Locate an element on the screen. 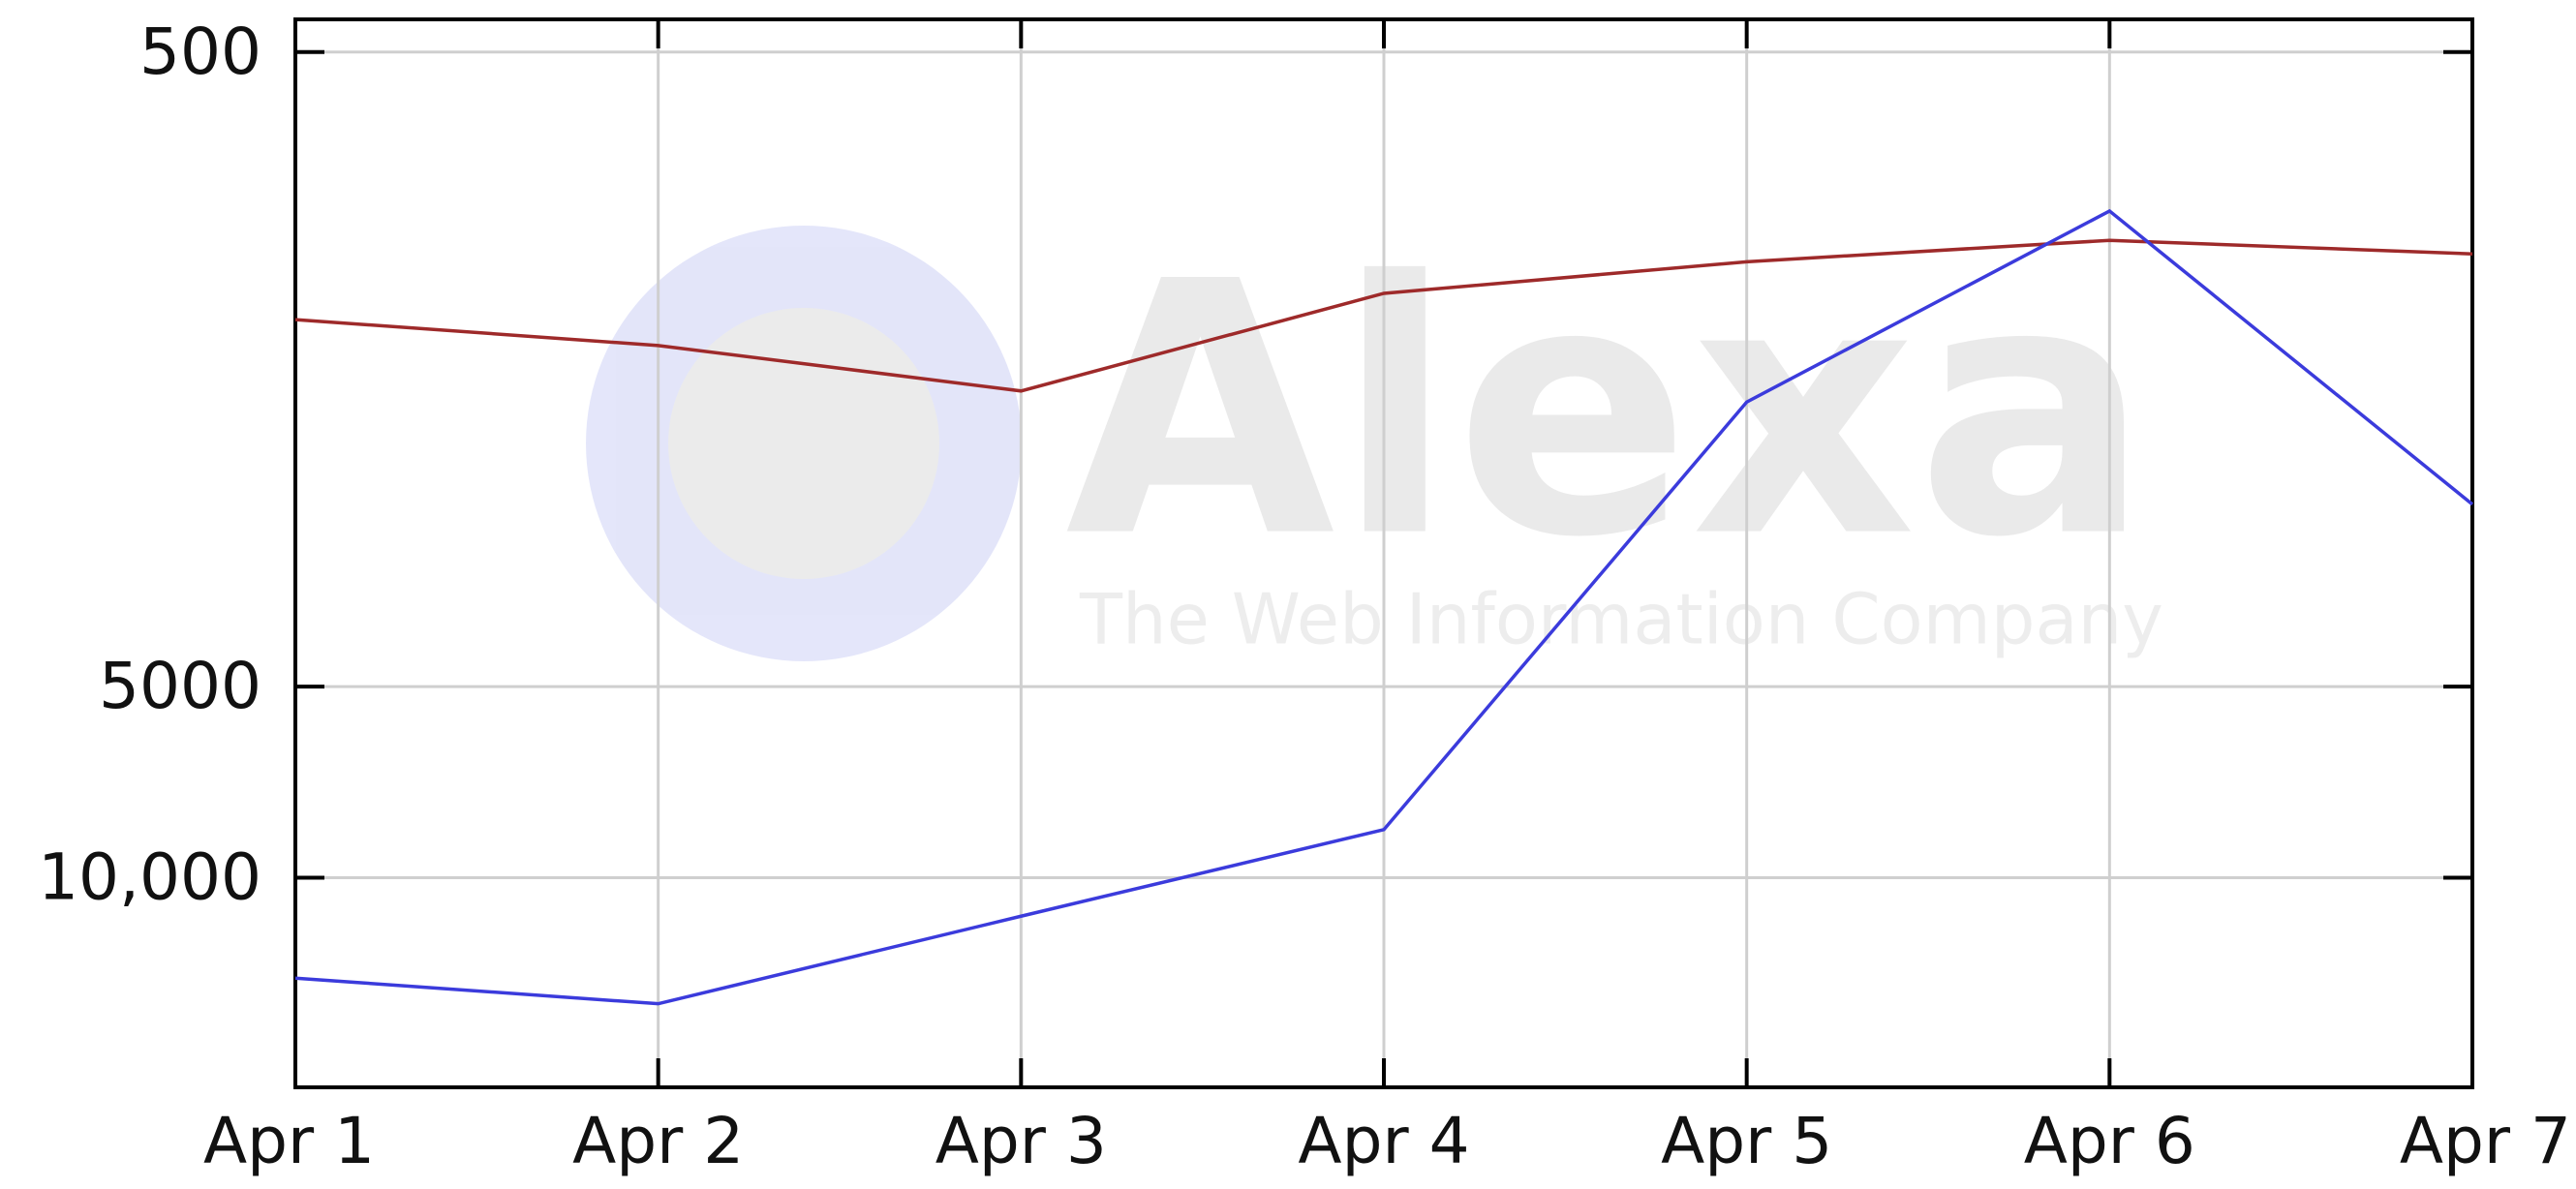 The image size is (2576, 1189). x-tick-label: Apr 4 is located at coordinates (1383, 1141).